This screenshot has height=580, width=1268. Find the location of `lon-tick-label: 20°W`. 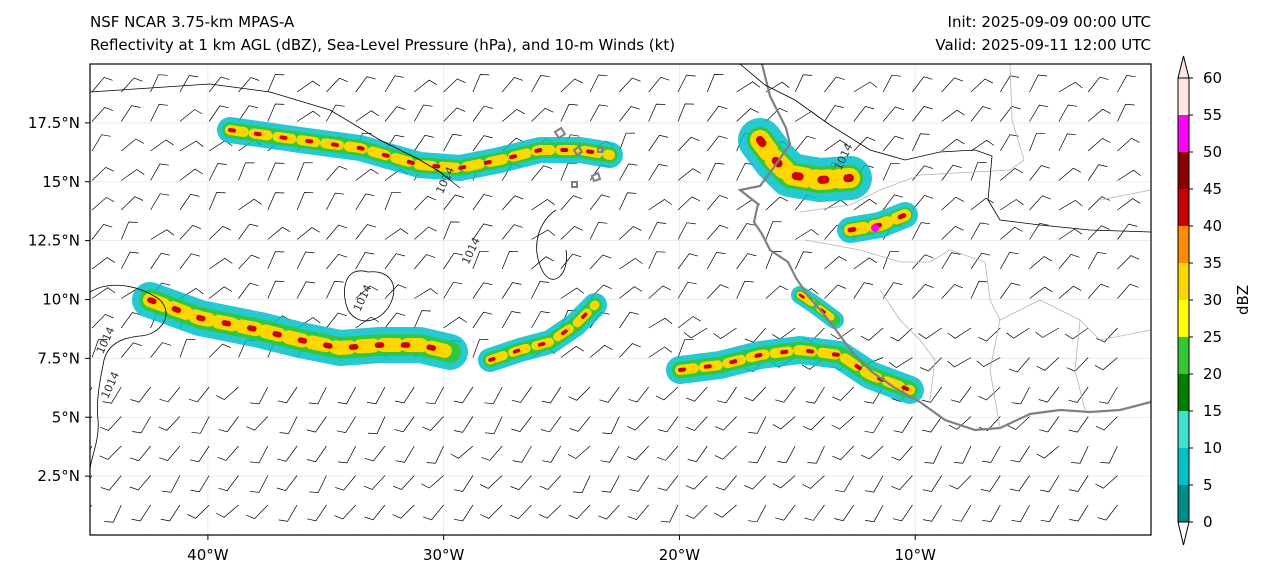

lon-tick-label: 20°W is located at coordinates (680, 555).